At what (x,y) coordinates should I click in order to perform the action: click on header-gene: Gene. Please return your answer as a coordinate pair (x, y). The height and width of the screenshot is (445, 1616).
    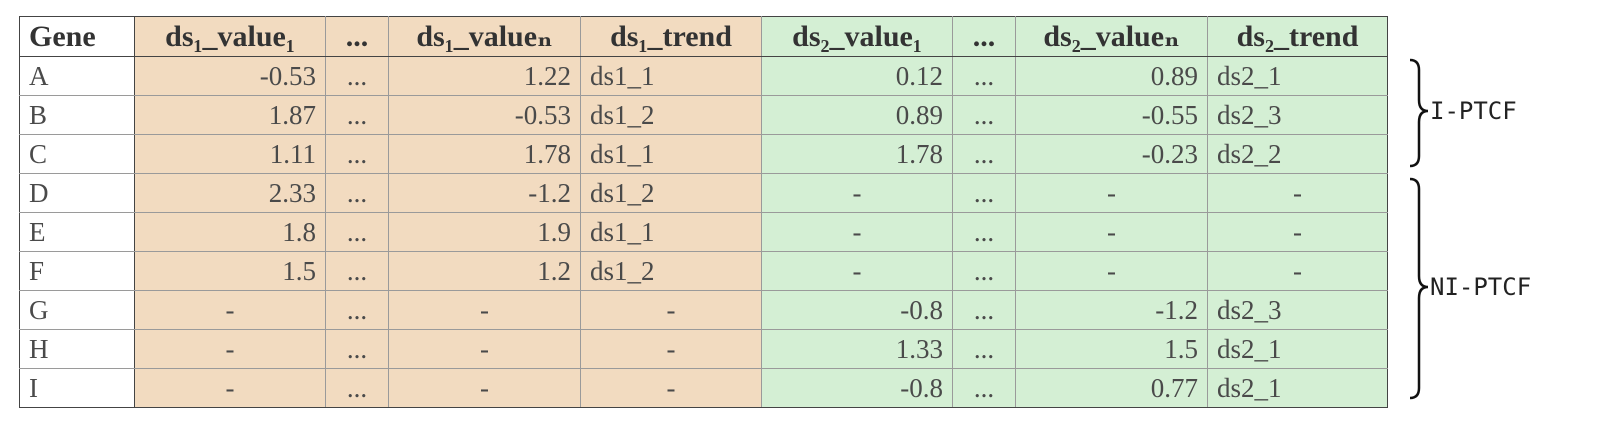
    Looking at the image, I should click on (77, 36).